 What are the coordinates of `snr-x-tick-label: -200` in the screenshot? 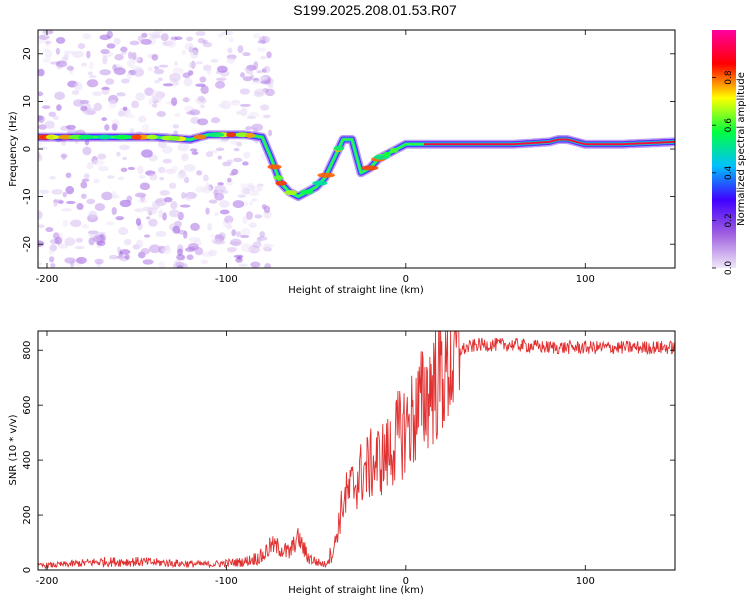 It's located at (47, 581).